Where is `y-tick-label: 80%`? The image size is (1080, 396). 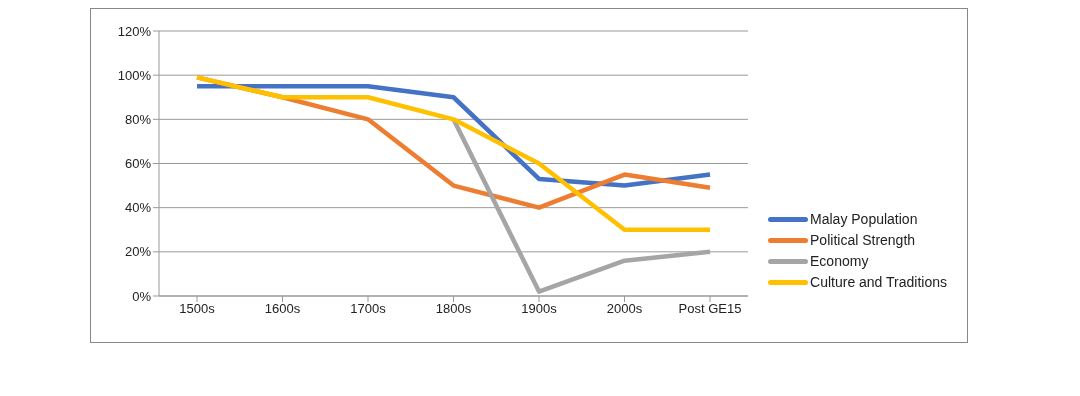
y-tick-label: 80% is located at coordinates (138, 119).